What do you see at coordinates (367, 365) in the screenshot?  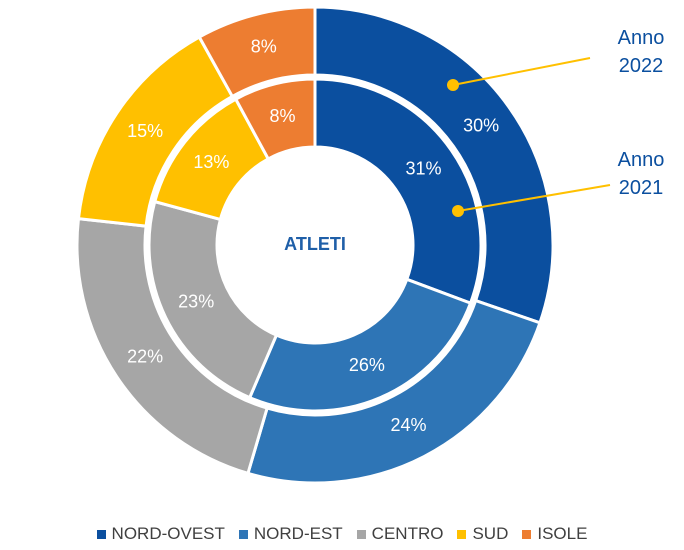 I see `data-label: 26%` at bounding box center [367, 365].